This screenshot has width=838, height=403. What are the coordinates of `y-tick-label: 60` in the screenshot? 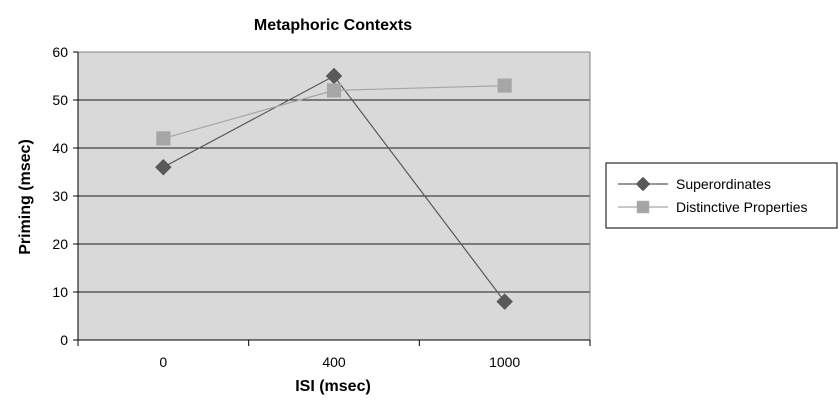 It's located at (60, 52).